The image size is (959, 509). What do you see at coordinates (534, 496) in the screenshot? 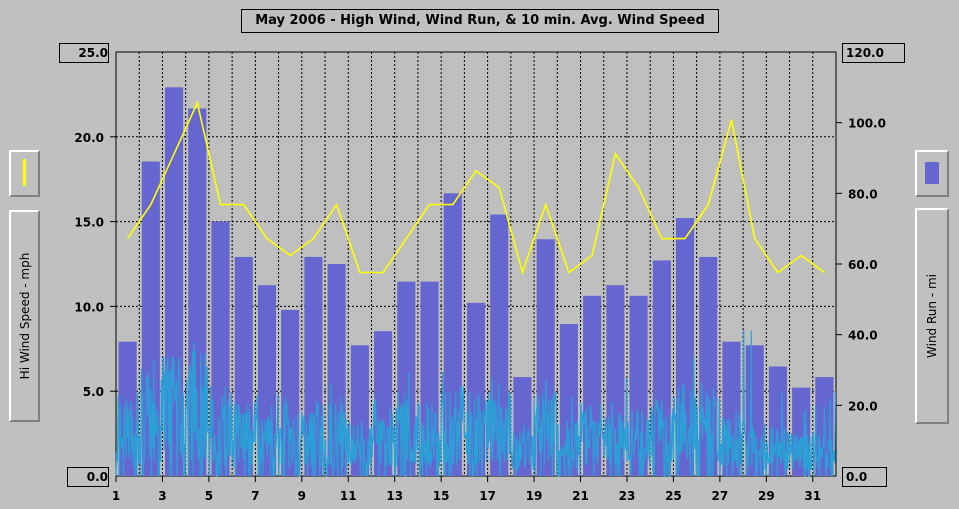
I see `x-axis-tick-label: 19` at bounding box center [534, 496].